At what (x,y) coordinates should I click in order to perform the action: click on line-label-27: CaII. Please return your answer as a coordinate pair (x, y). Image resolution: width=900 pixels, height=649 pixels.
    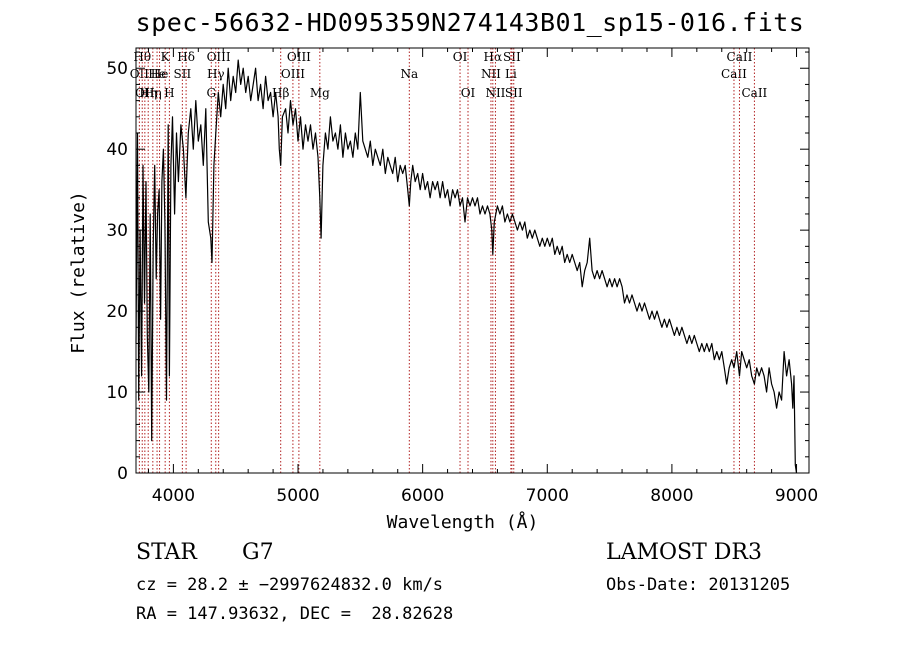
    Looking at the image, I should click on (734, 74).